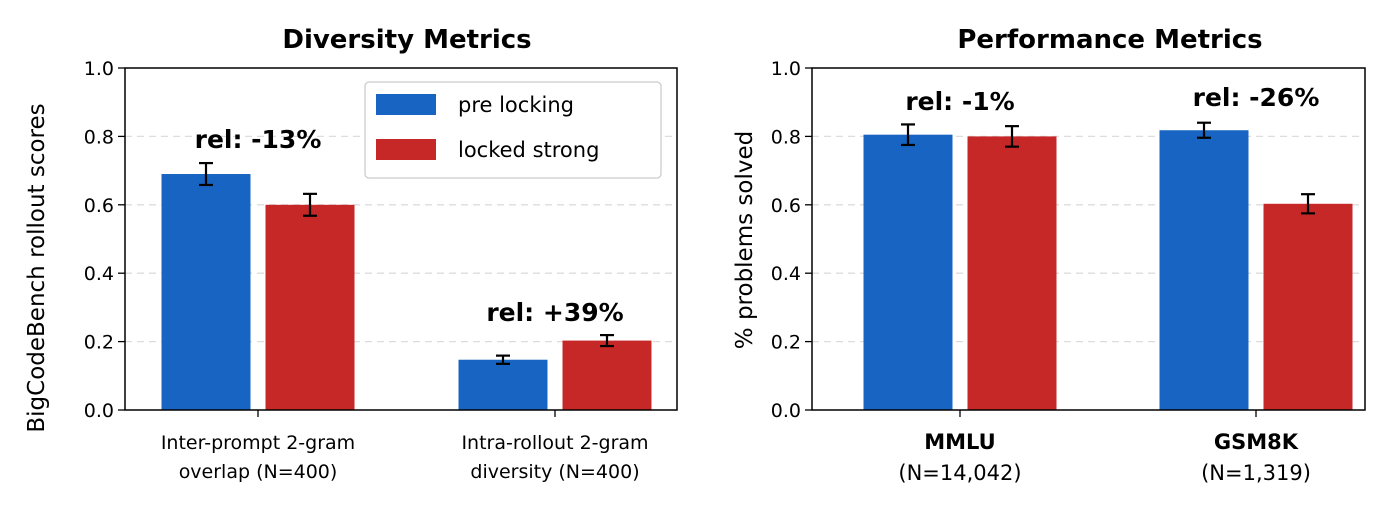  Describe the element at coordinates (554, 443) in the screenshot. I see `x-category-label: Intra-rollout 2-gram` at that location.